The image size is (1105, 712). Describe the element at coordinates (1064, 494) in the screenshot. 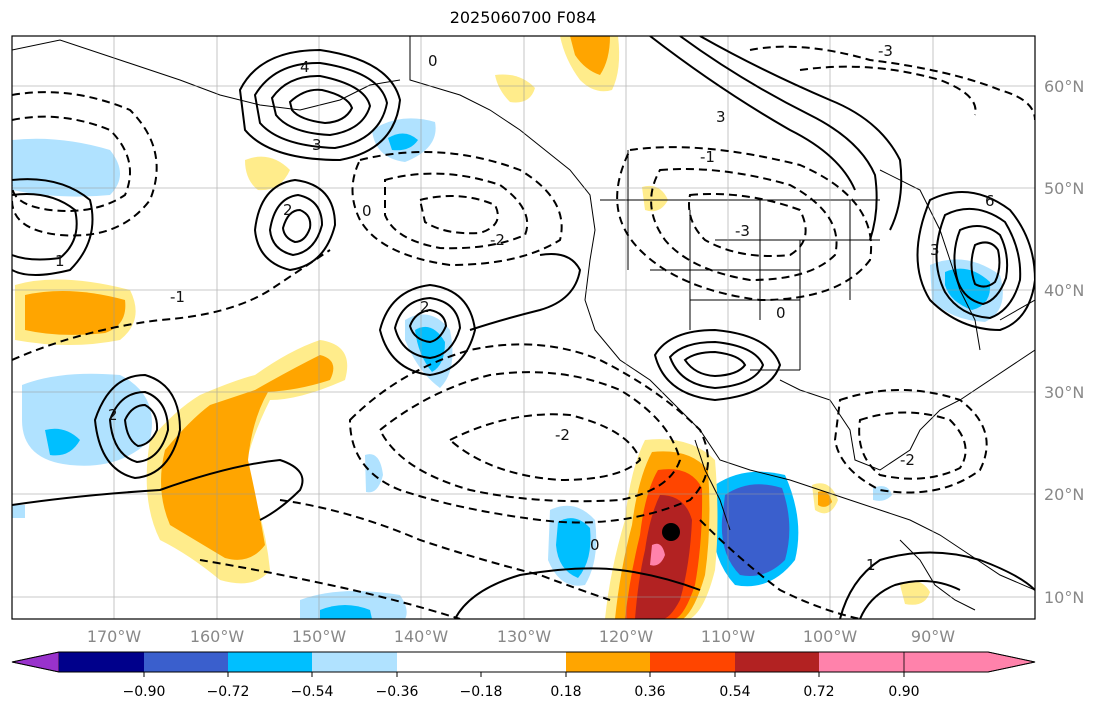

I see `lat-label: 20°N` at that location.